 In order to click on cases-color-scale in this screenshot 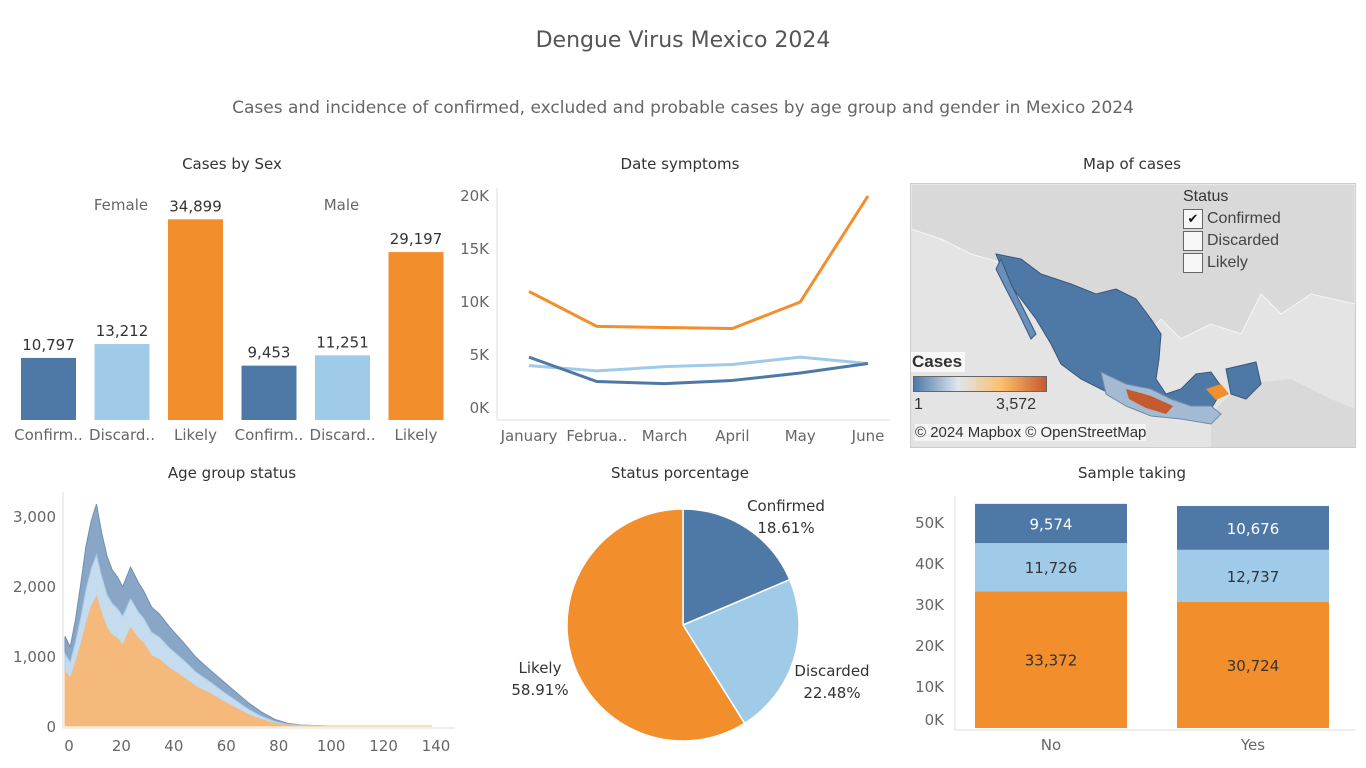, I will do `click(980, 384)`.